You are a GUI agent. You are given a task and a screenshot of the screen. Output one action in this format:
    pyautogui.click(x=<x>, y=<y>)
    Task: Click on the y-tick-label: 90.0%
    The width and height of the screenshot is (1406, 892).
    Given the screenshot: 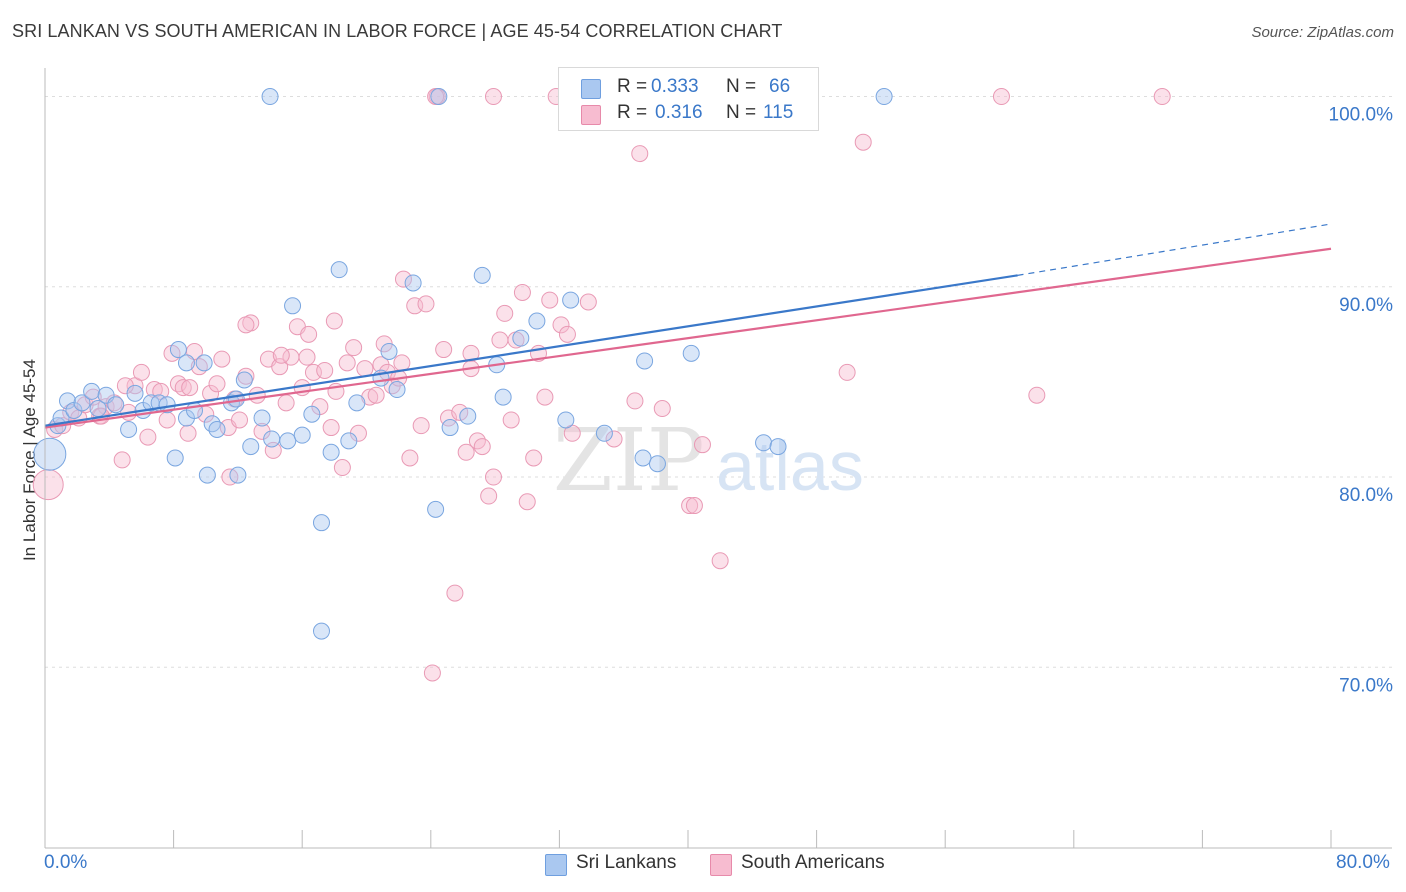 What is the action you would take?
    pyautogui.click(x=1366, y=305)
    